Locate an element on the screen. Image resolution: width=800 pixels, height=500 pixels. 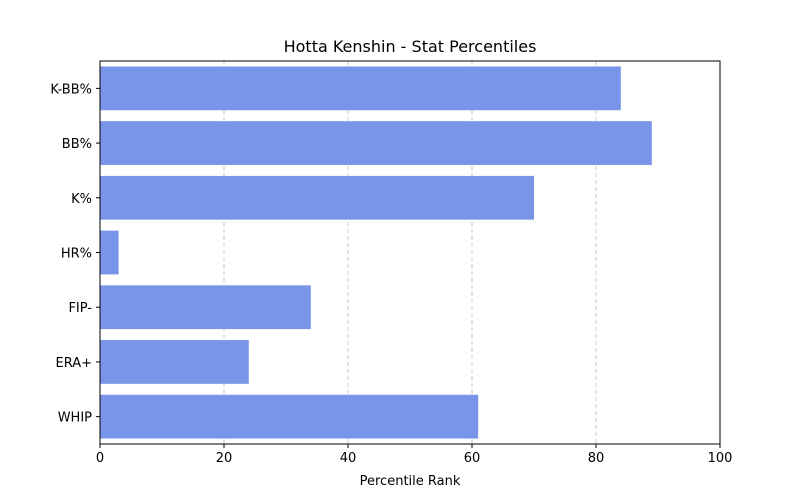
x-tick-label: 40 is located at coordinates (348, 458).